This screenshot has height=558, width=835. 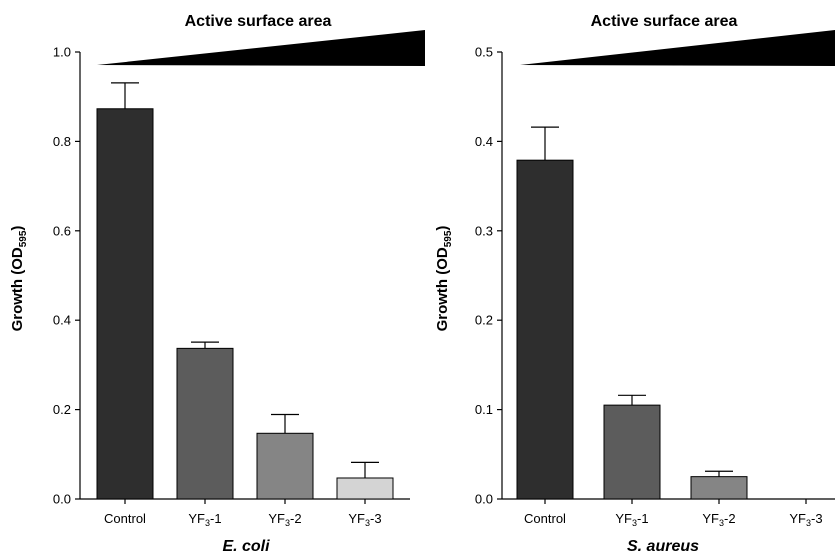 I want to click on y-tick-label: 0.1, so click(x=484, y=409).